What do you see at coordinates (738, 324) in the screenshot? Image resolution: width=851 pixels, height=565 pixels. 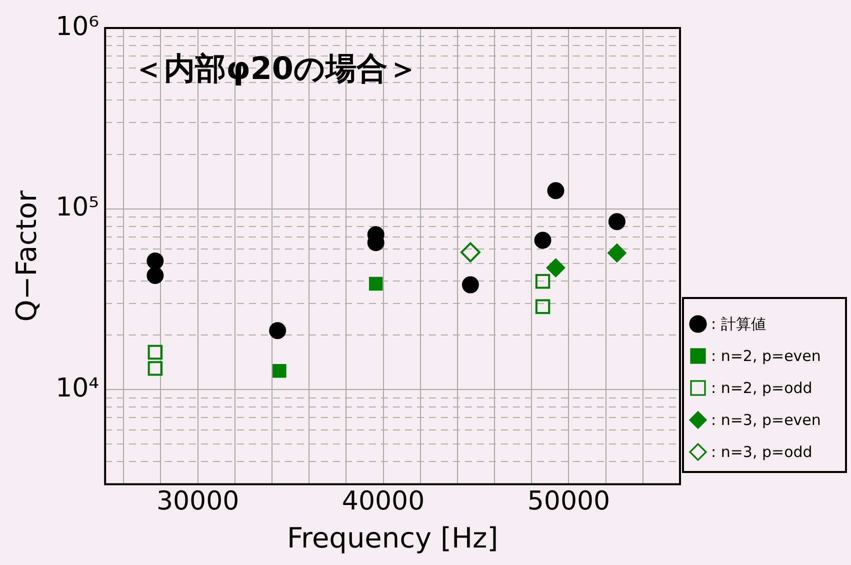 I see `legend-label: : 計算値` at bounding box center [738, 324].